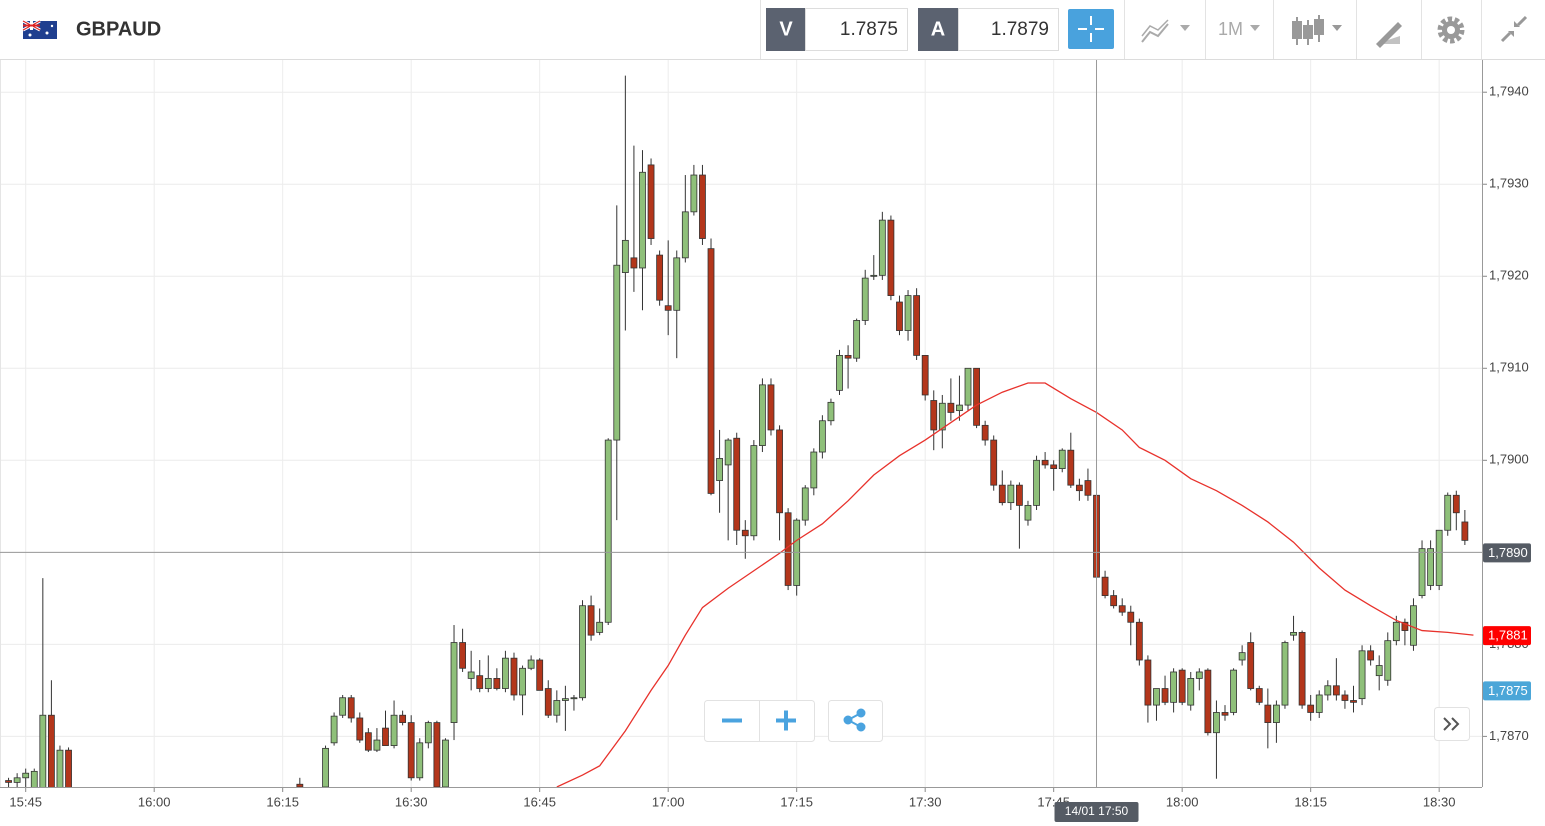 The image size is (1545, 826). I want to click on header: GBPAUD V 1.7875 A 1.7879 1M, so click(772, 30).